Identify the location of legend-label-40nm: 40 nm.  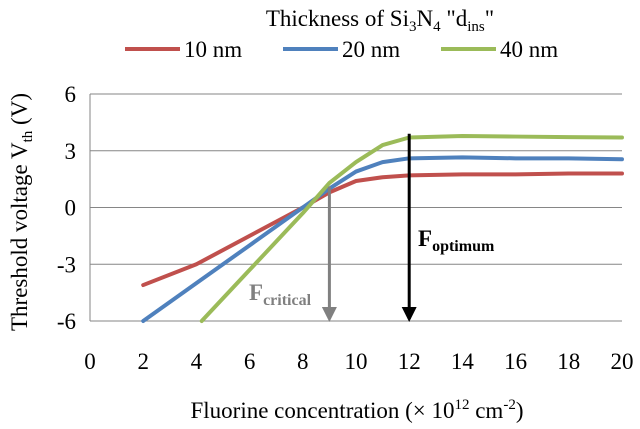
(529, 49).